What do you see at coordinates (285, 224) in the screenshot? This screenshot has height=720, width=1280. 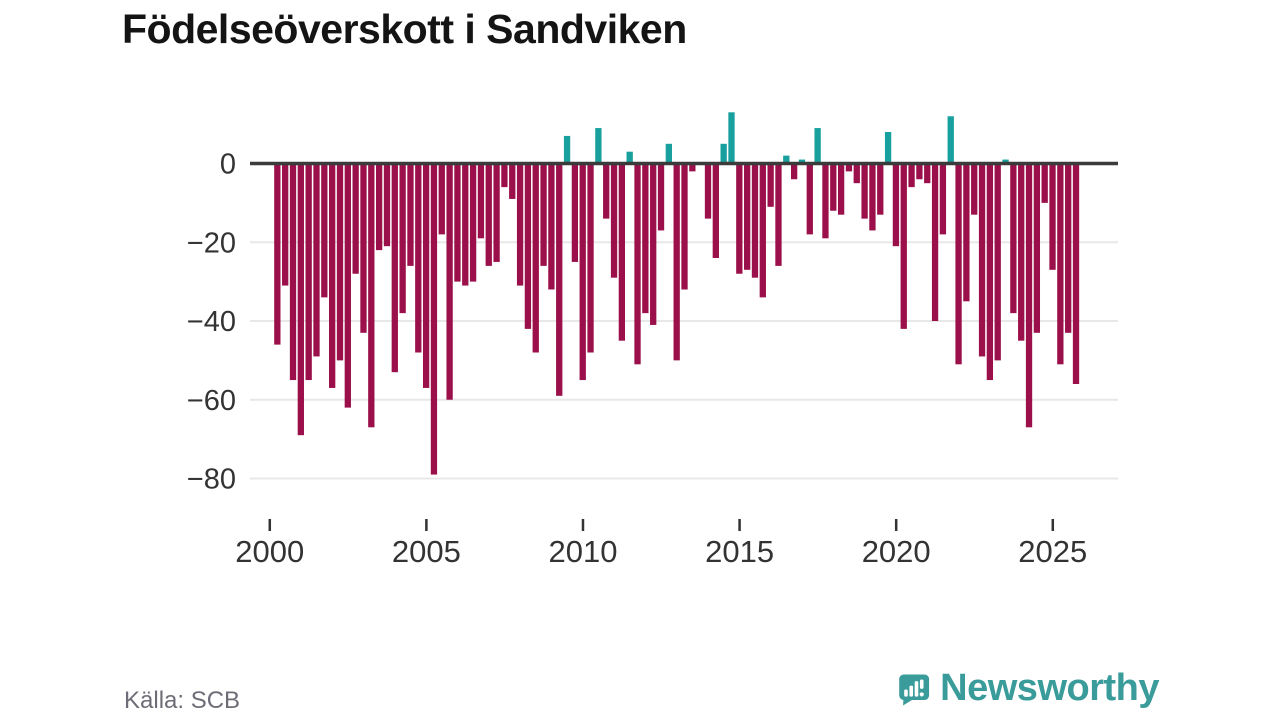 I see `bar-2000-q2` at bounding box center [285, 224].